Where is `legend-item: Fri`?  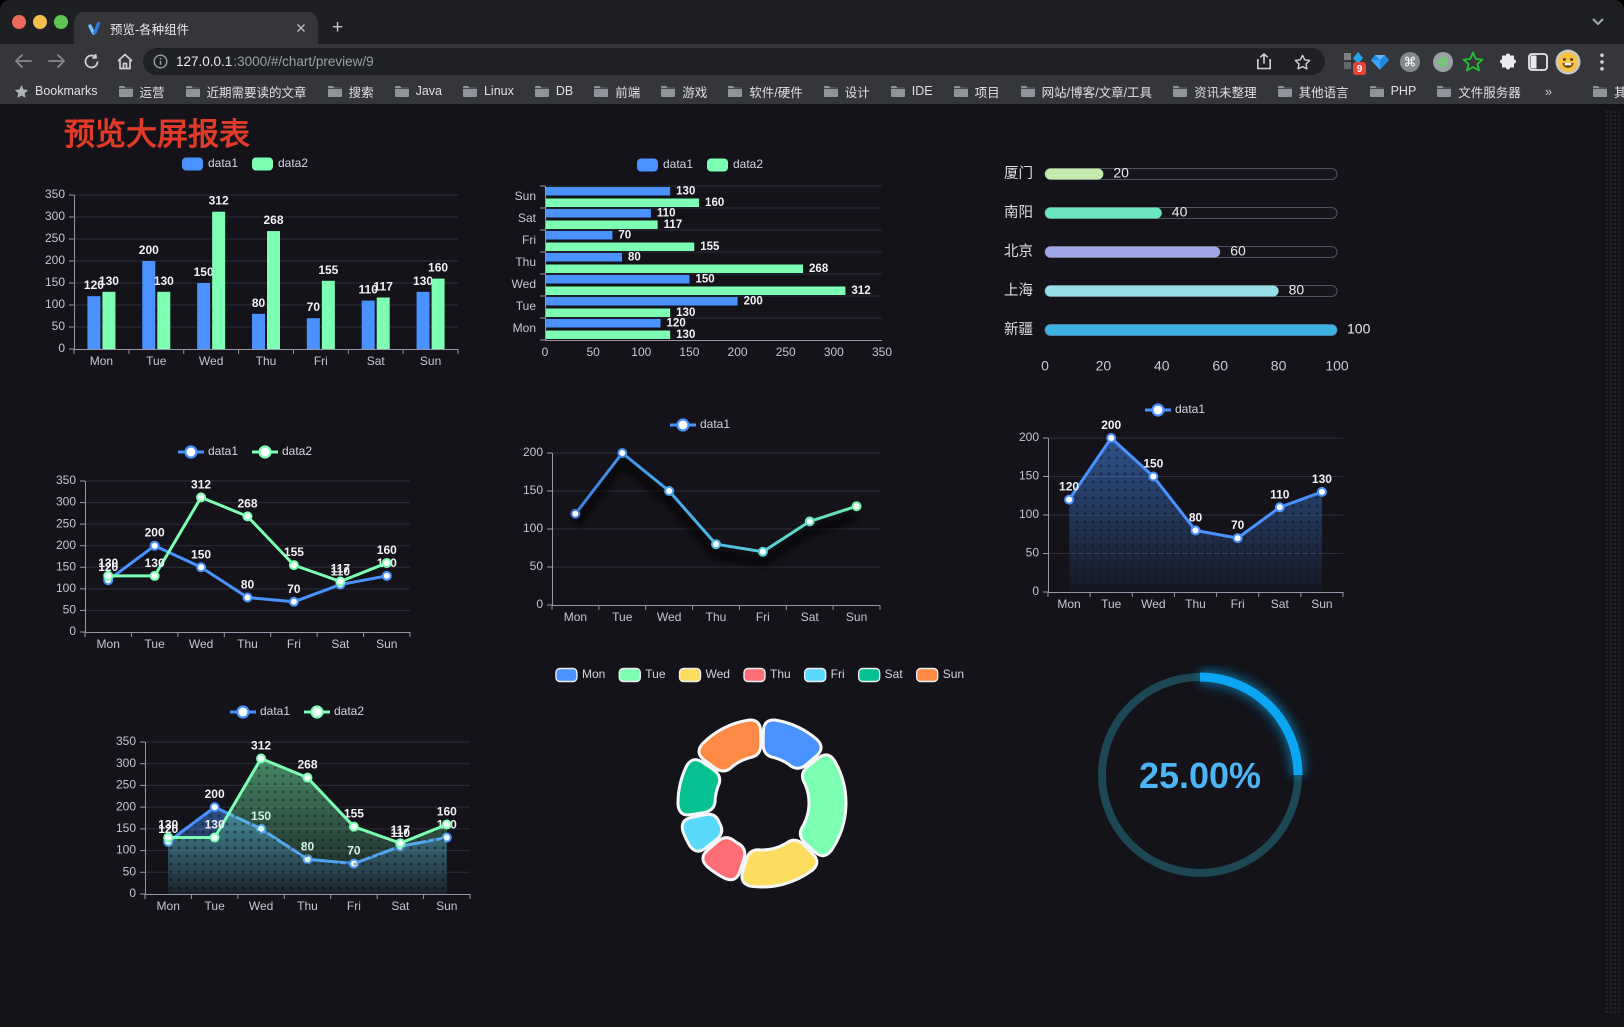 legend-item: Fri is located at coordinates (824, 675).